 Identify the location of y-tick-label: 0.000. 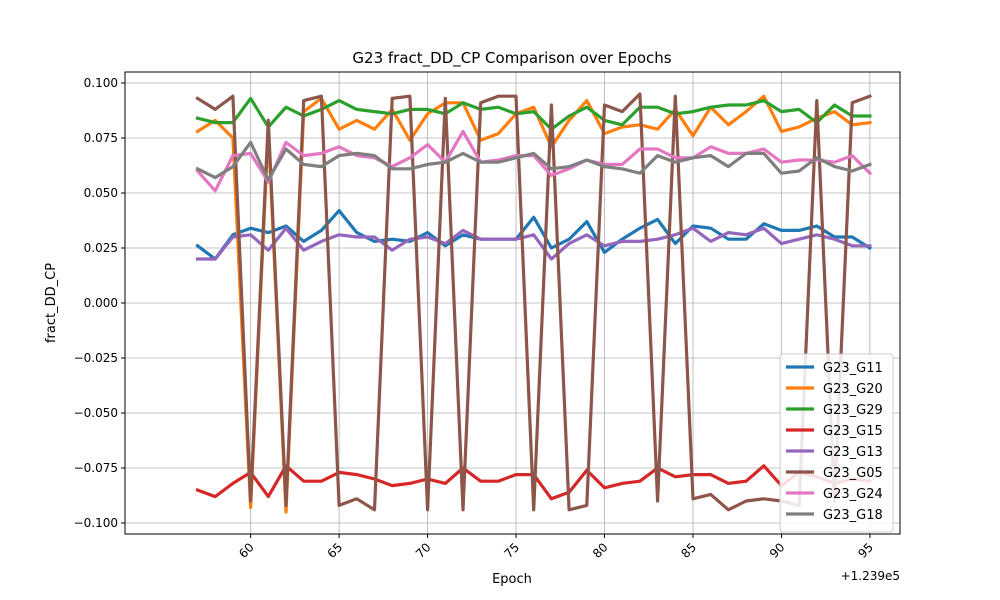
(101, 303).